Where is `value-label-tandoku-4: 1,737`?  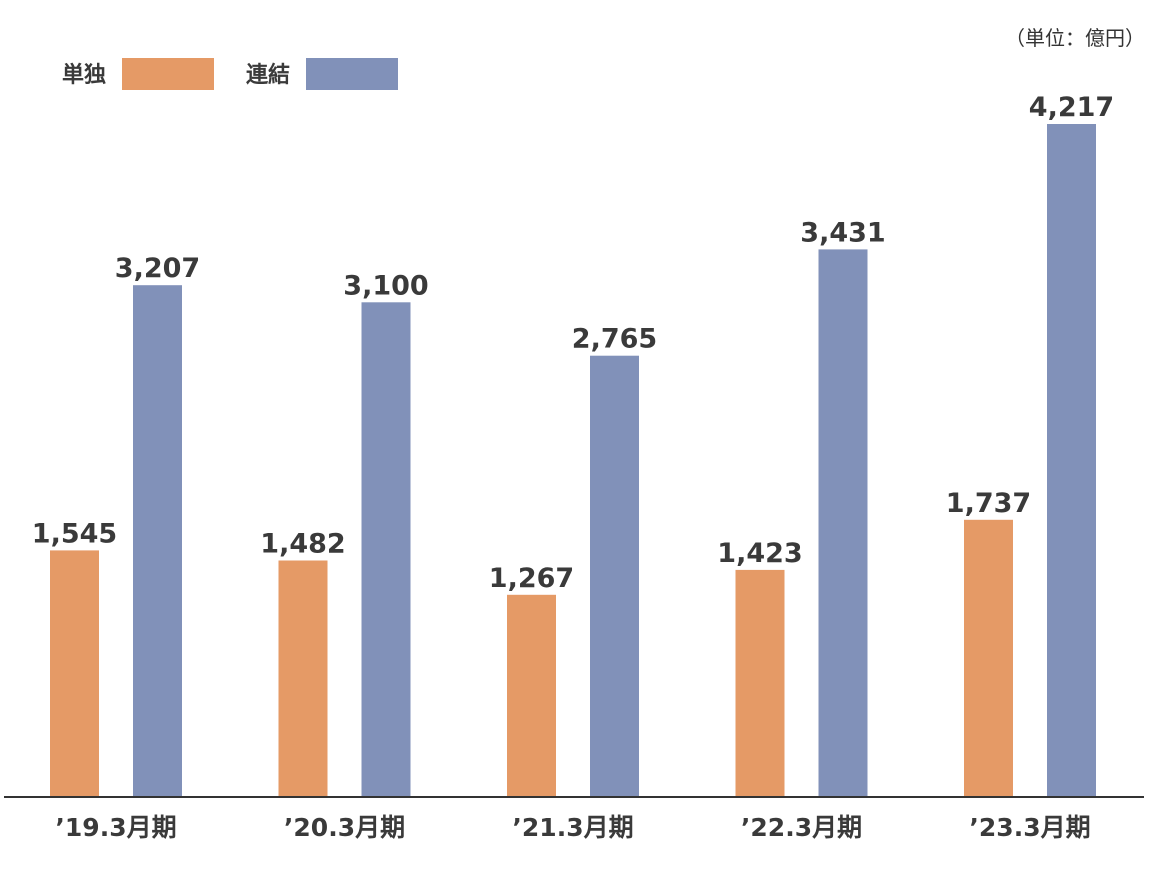 value-label-tandoku-4: 1,737 is located at coordinates (988, 503).